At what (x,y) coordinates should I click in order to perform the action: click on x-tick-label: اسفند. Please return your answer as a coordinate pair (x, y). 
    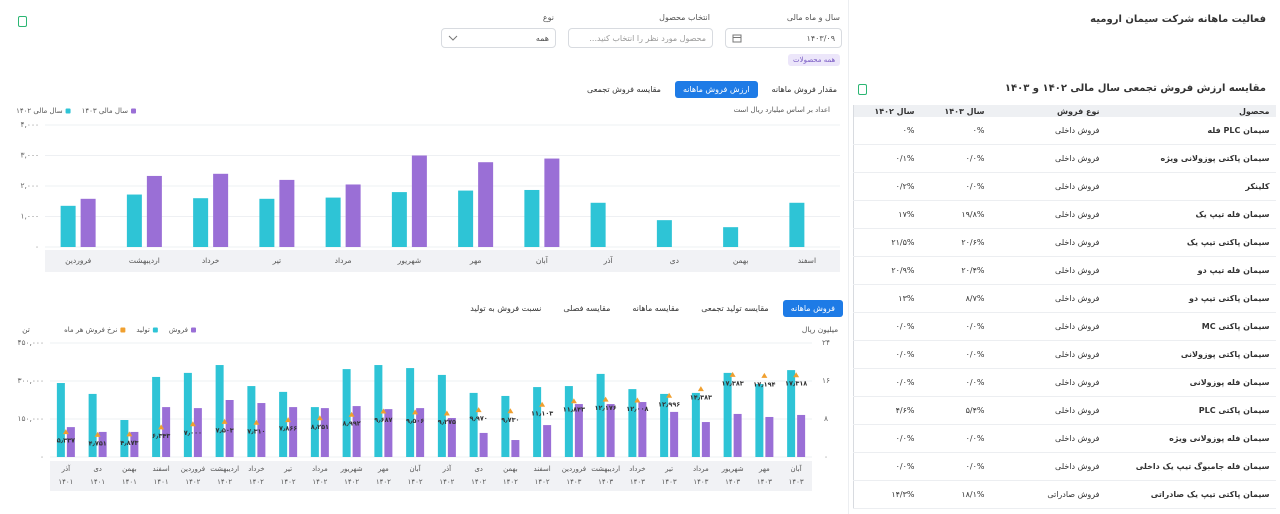
    Looking at the image, I should click on (542, 469).